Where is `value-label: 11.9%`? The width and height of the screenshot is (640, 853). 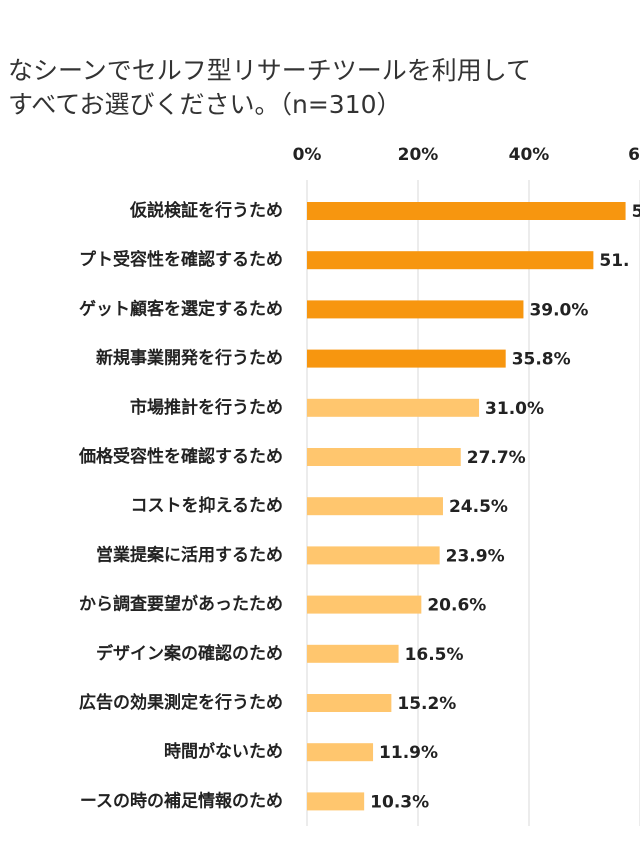
value-label: 11.9% is located at coordinates (408, 753).